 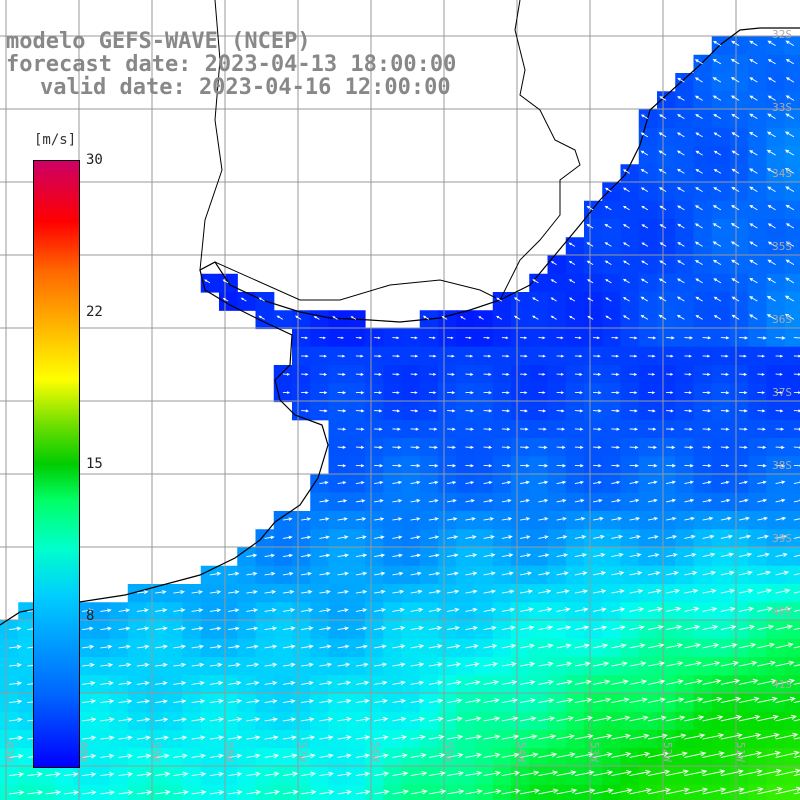 I want to click on lat-label: 32S, so click(x=782, y=34).